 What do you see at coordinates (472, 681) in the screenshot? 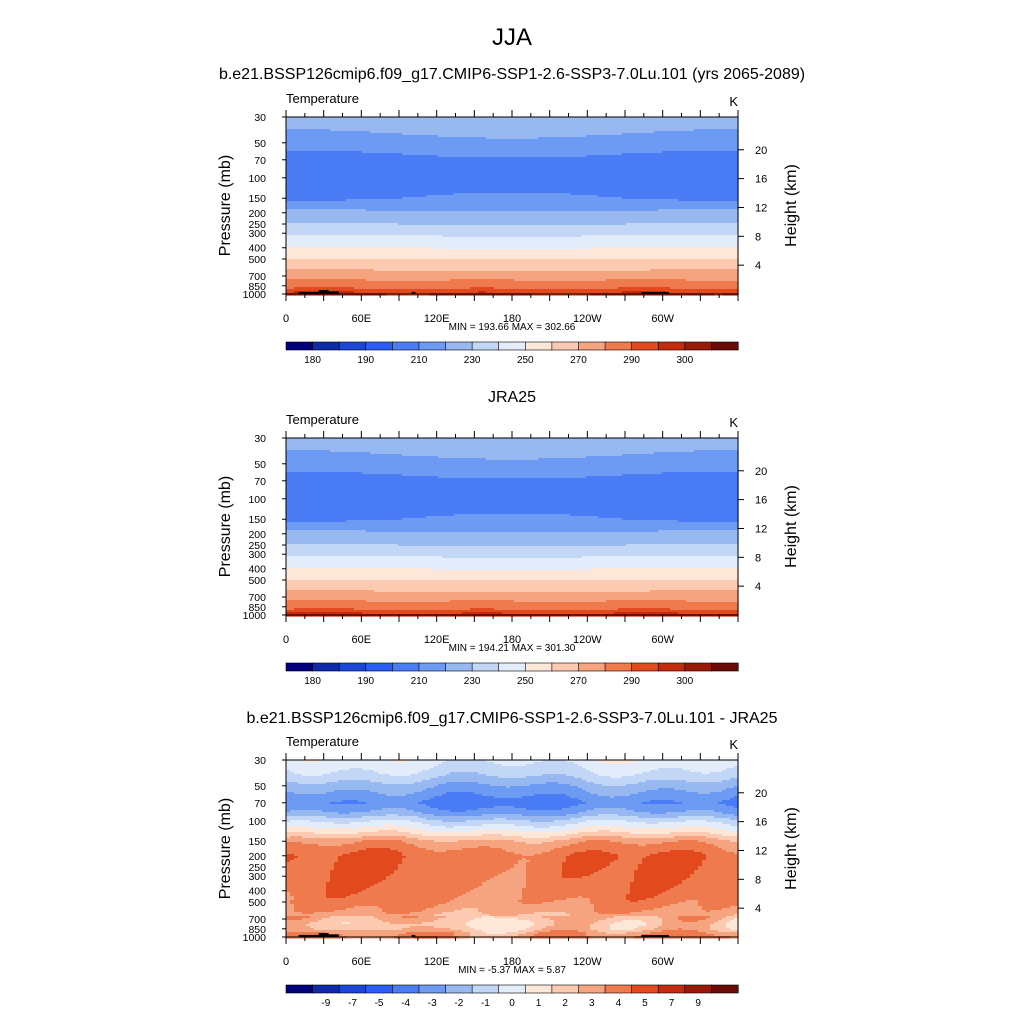
I see `colorbar-label: 230` at bounding box center [472, 681].